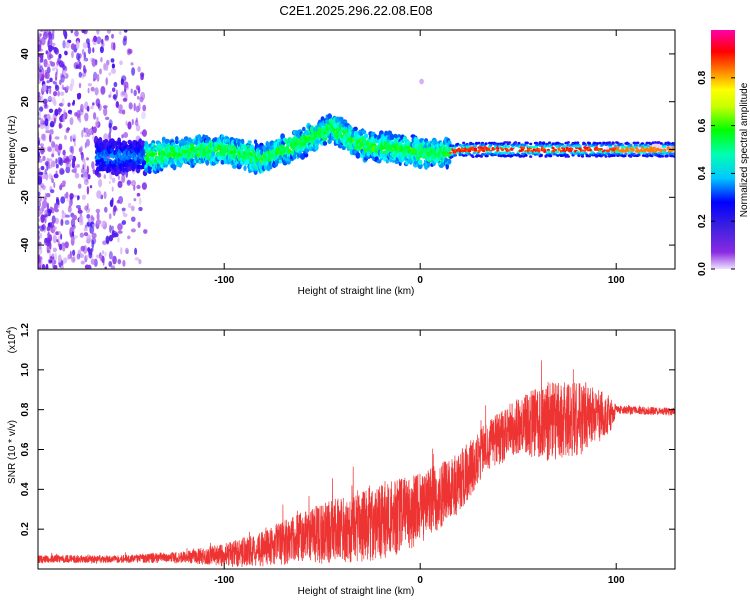  What do you see at coordinates (702, 221) in the screenshot?
I see `colorbar-tick-label: 0.2` at bounding box center [702, 221].